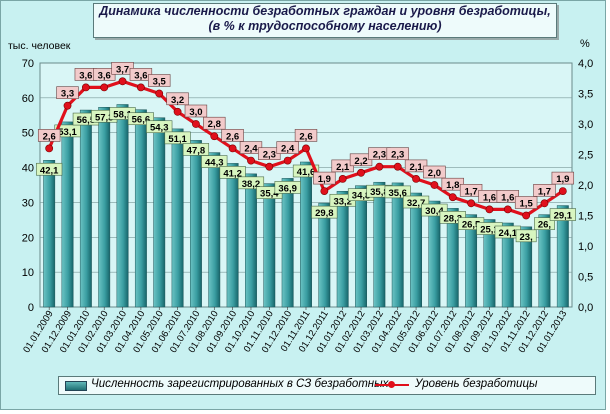 This screenshot has height=414, width=610. What do you see at coordinates (416, 167) in the screenshot?
I see `line-value-label: 2,1` at bounding box center [416, 167].